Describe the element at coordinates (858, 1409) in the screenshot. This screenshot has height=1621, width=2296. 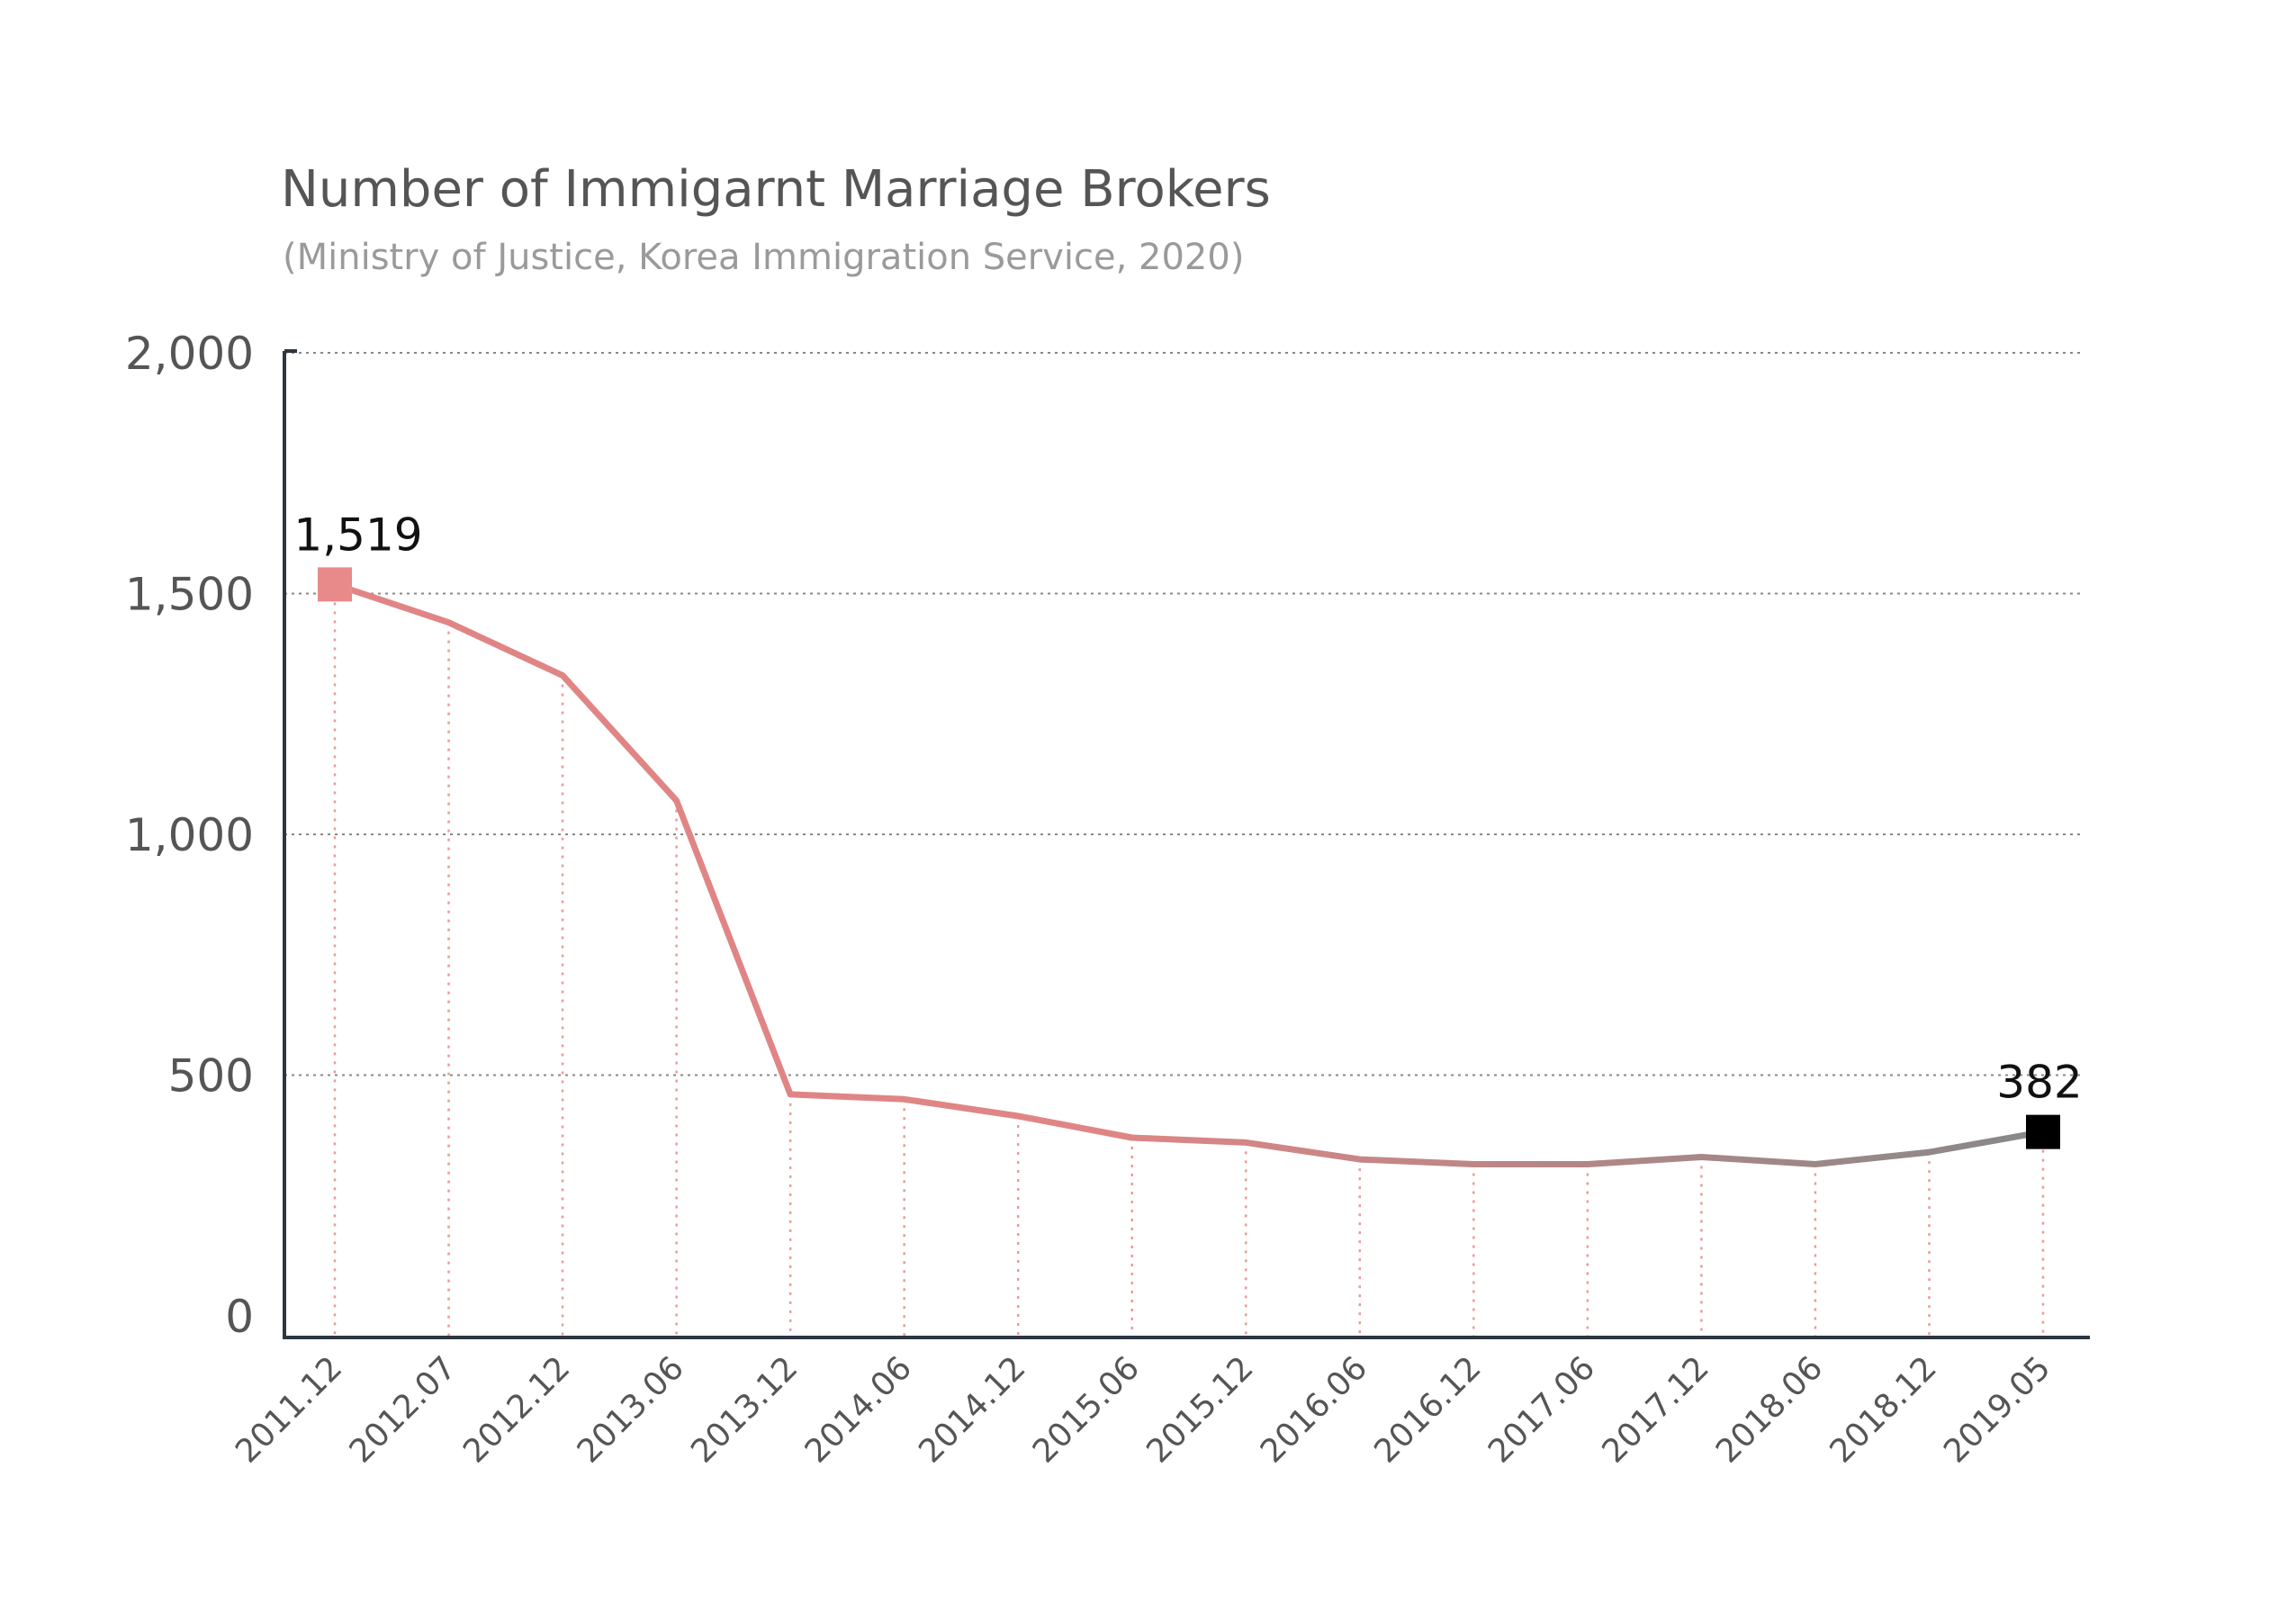
I see `x-tick-label: 2014.06` at that location.